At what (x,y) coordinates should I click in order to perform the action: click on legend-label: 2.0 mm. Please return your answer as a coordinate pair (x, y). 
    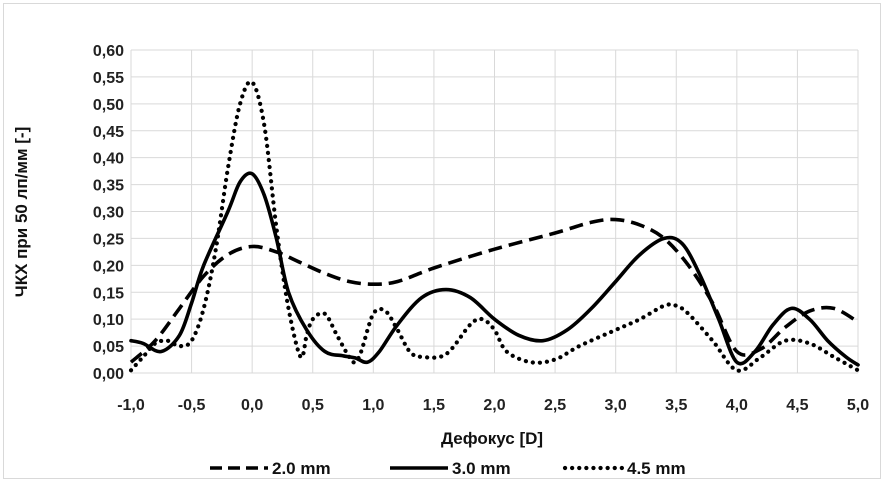
    Looking at the image, I should click on (301, 468).